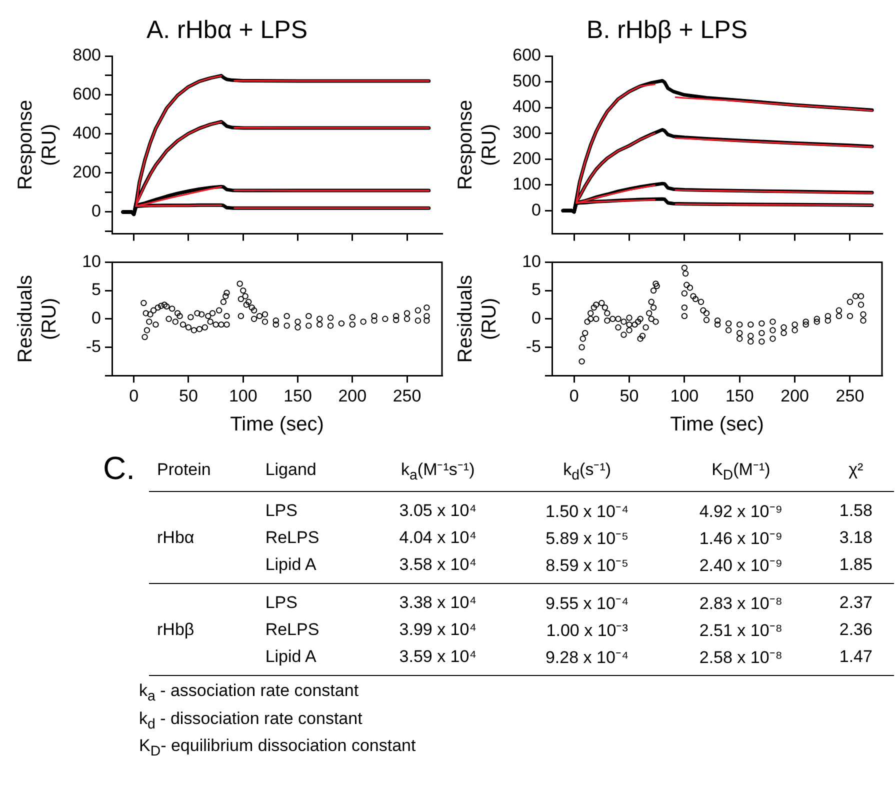 The image size is (895, 809). What do you see at coordinates (438, 629) in the screenshot?
I see `text: 3.99 x 10⁴` at bounding box center [438, 629].